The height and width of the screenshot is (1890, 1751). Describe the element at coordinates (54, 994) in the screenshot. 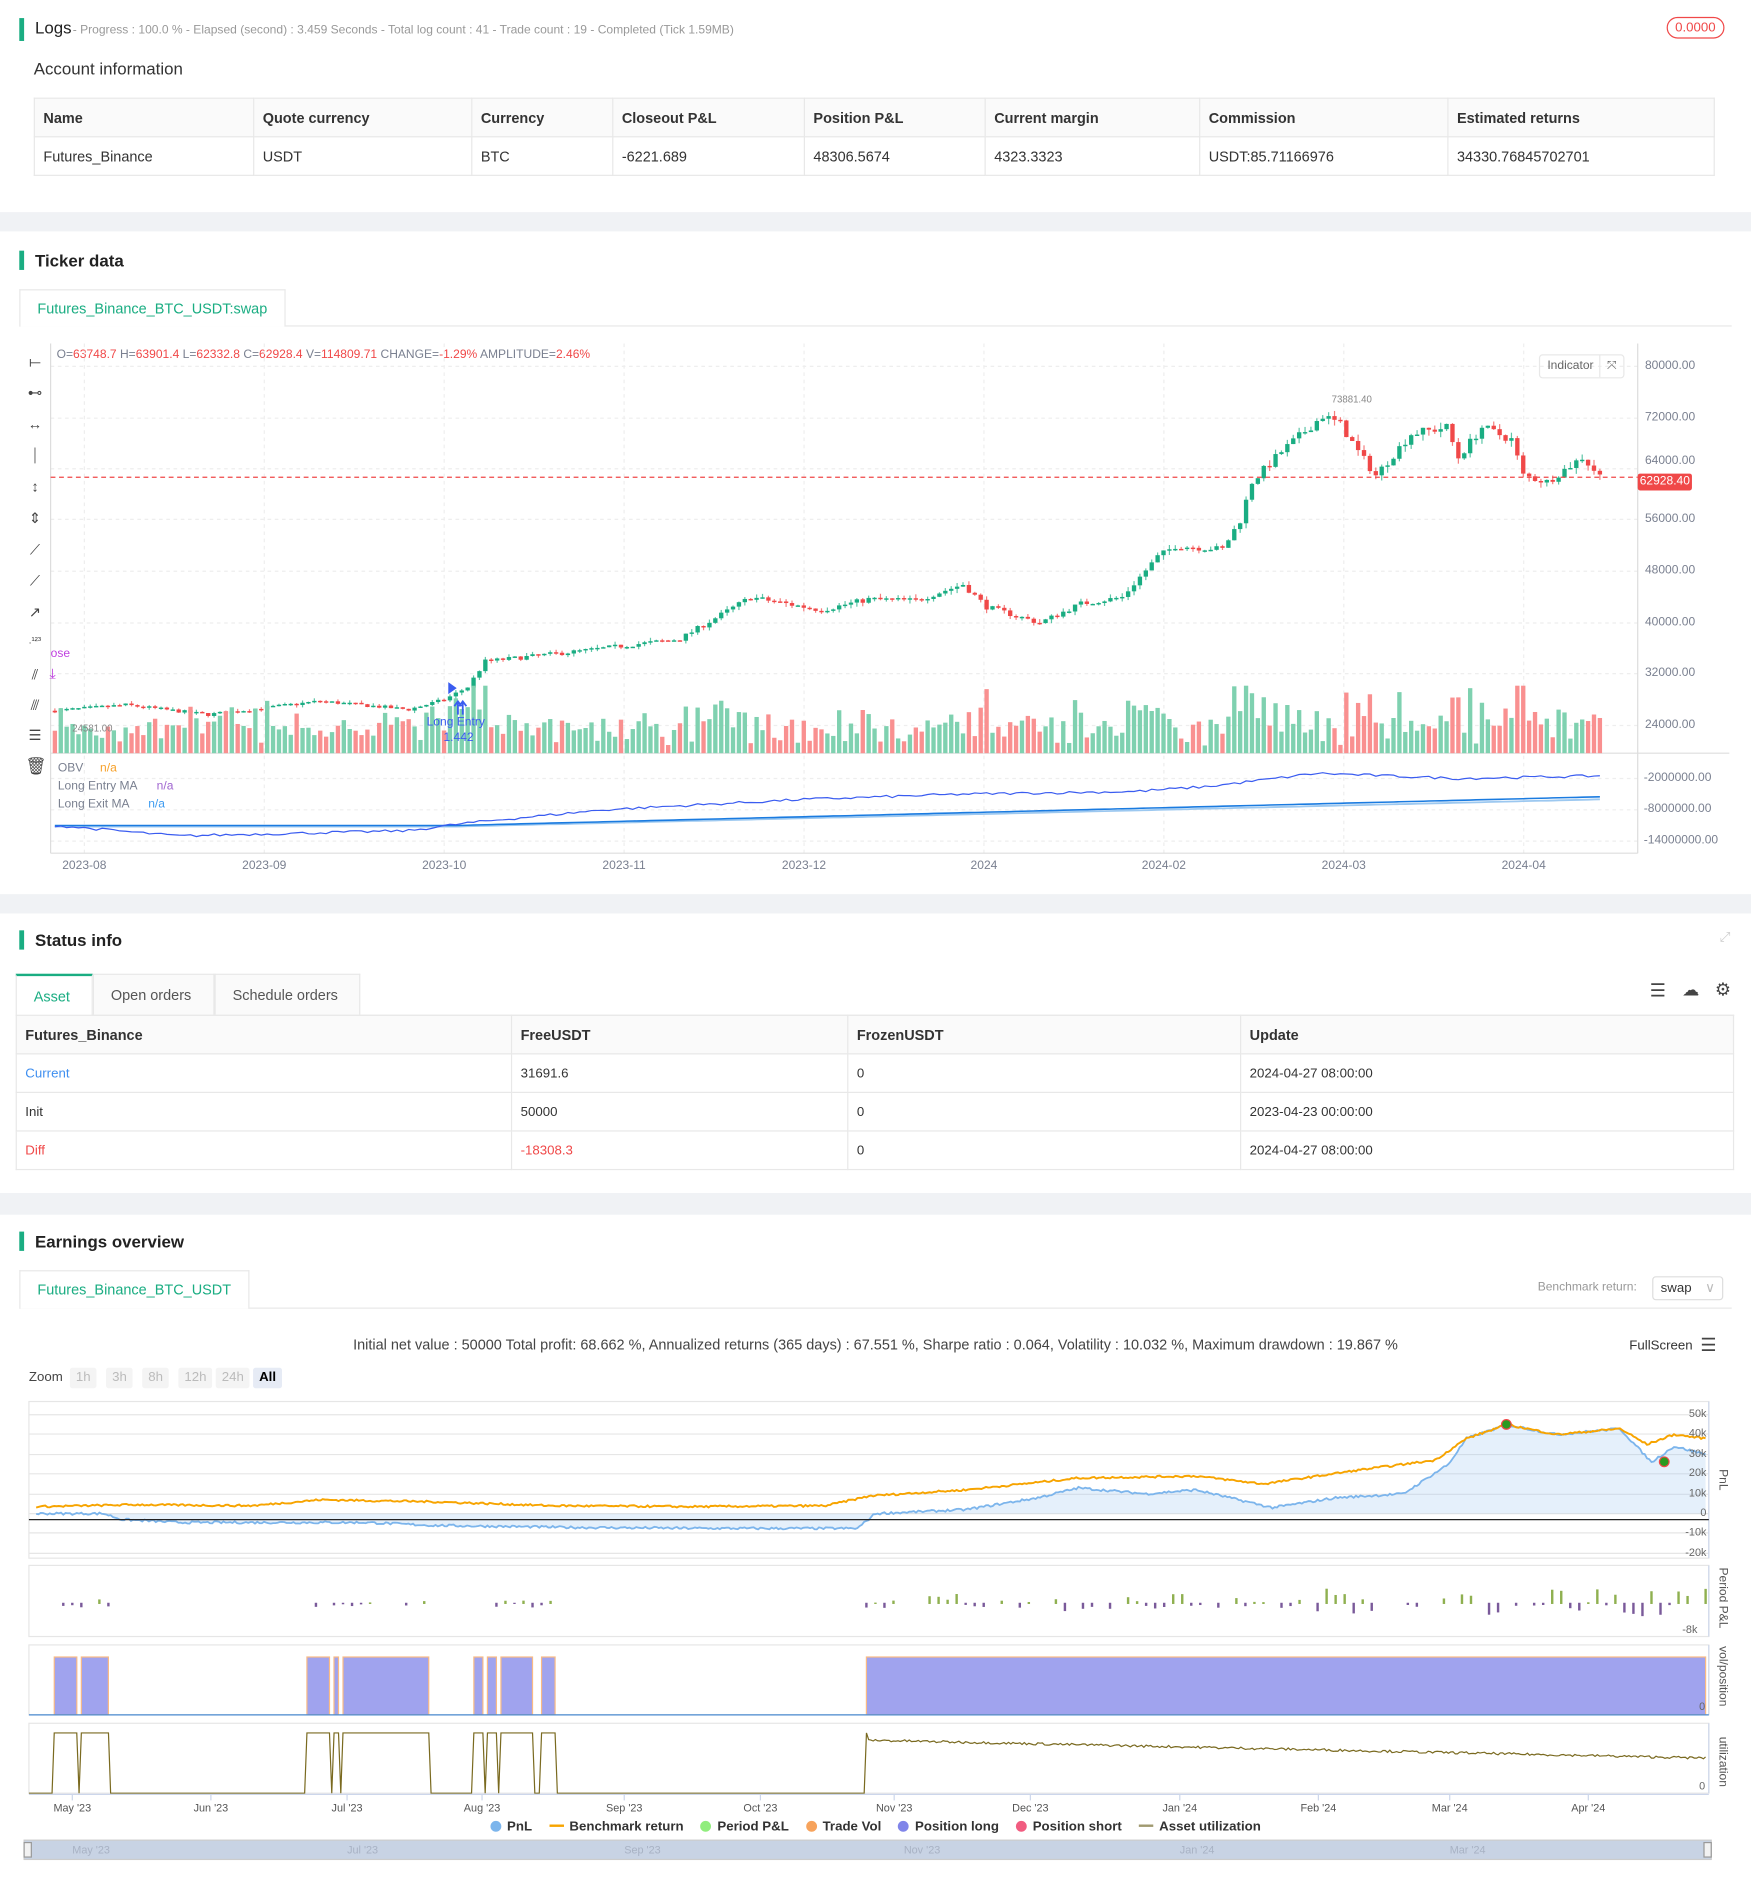

I see `tab-asset: Asset` at that location.